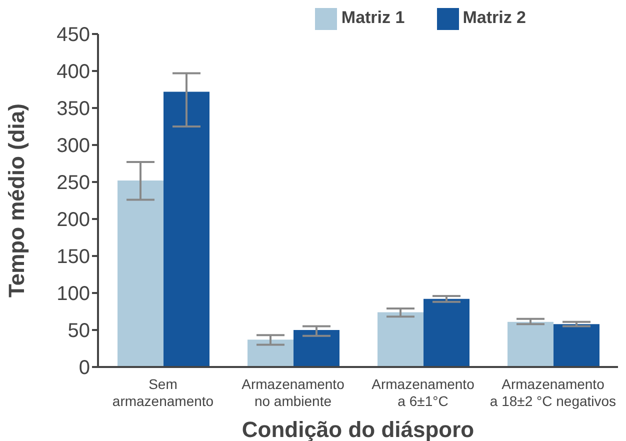 This screenshot has height=441, width=626. Describe the element at coordinates (73, 183) in the screenshot. I see `y-tick-label: 250` at that location.